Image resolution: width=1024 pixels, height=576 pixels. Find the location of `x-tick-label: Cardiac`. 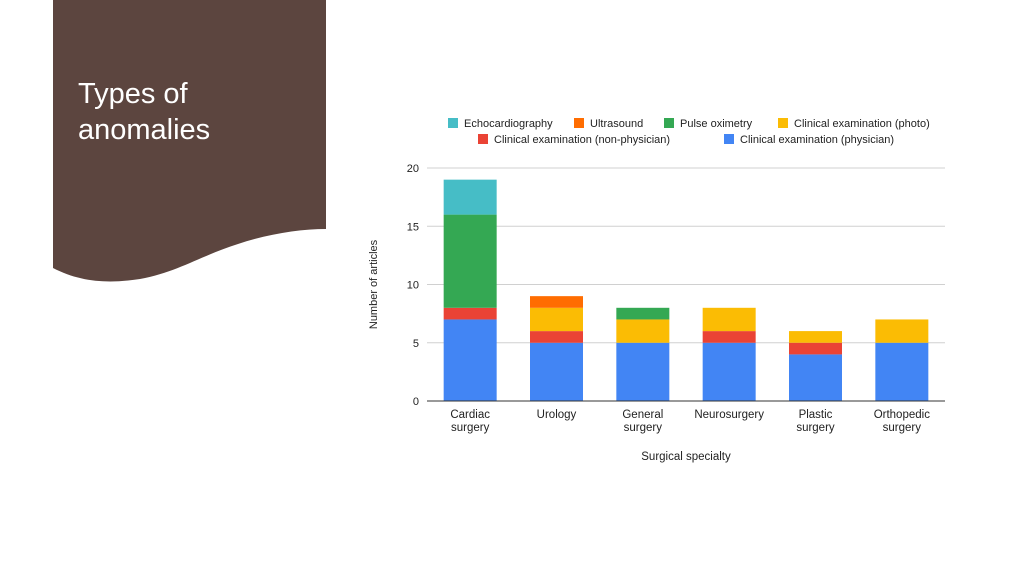

x-tick-label: Cardiac is located at coordinates (470, 415).